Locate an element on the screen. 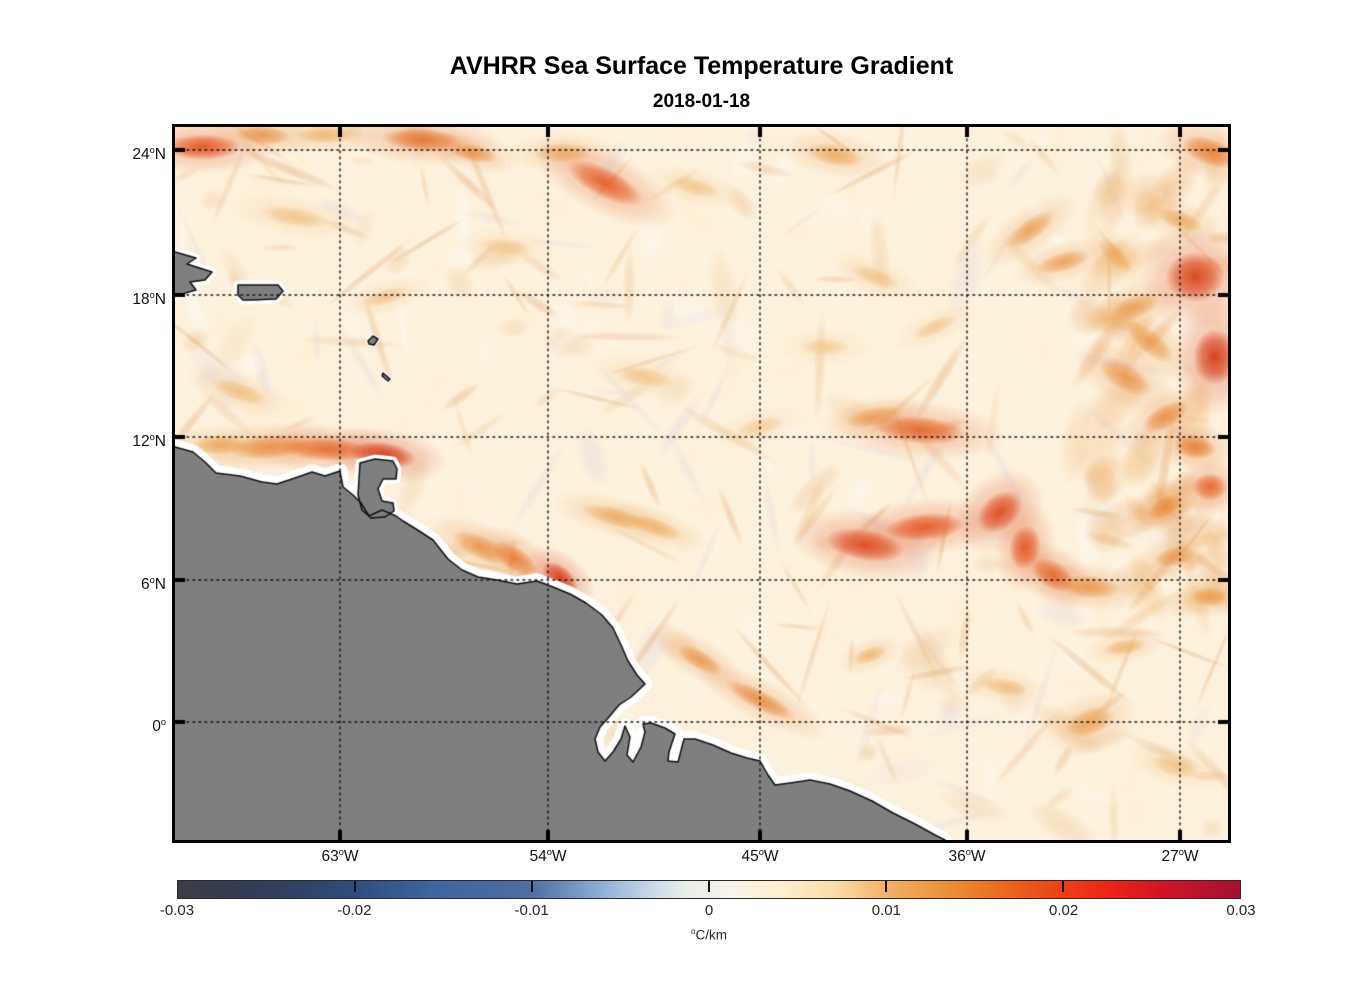  lon-tick-label: 27oW is located at coordinates (1180, 856).